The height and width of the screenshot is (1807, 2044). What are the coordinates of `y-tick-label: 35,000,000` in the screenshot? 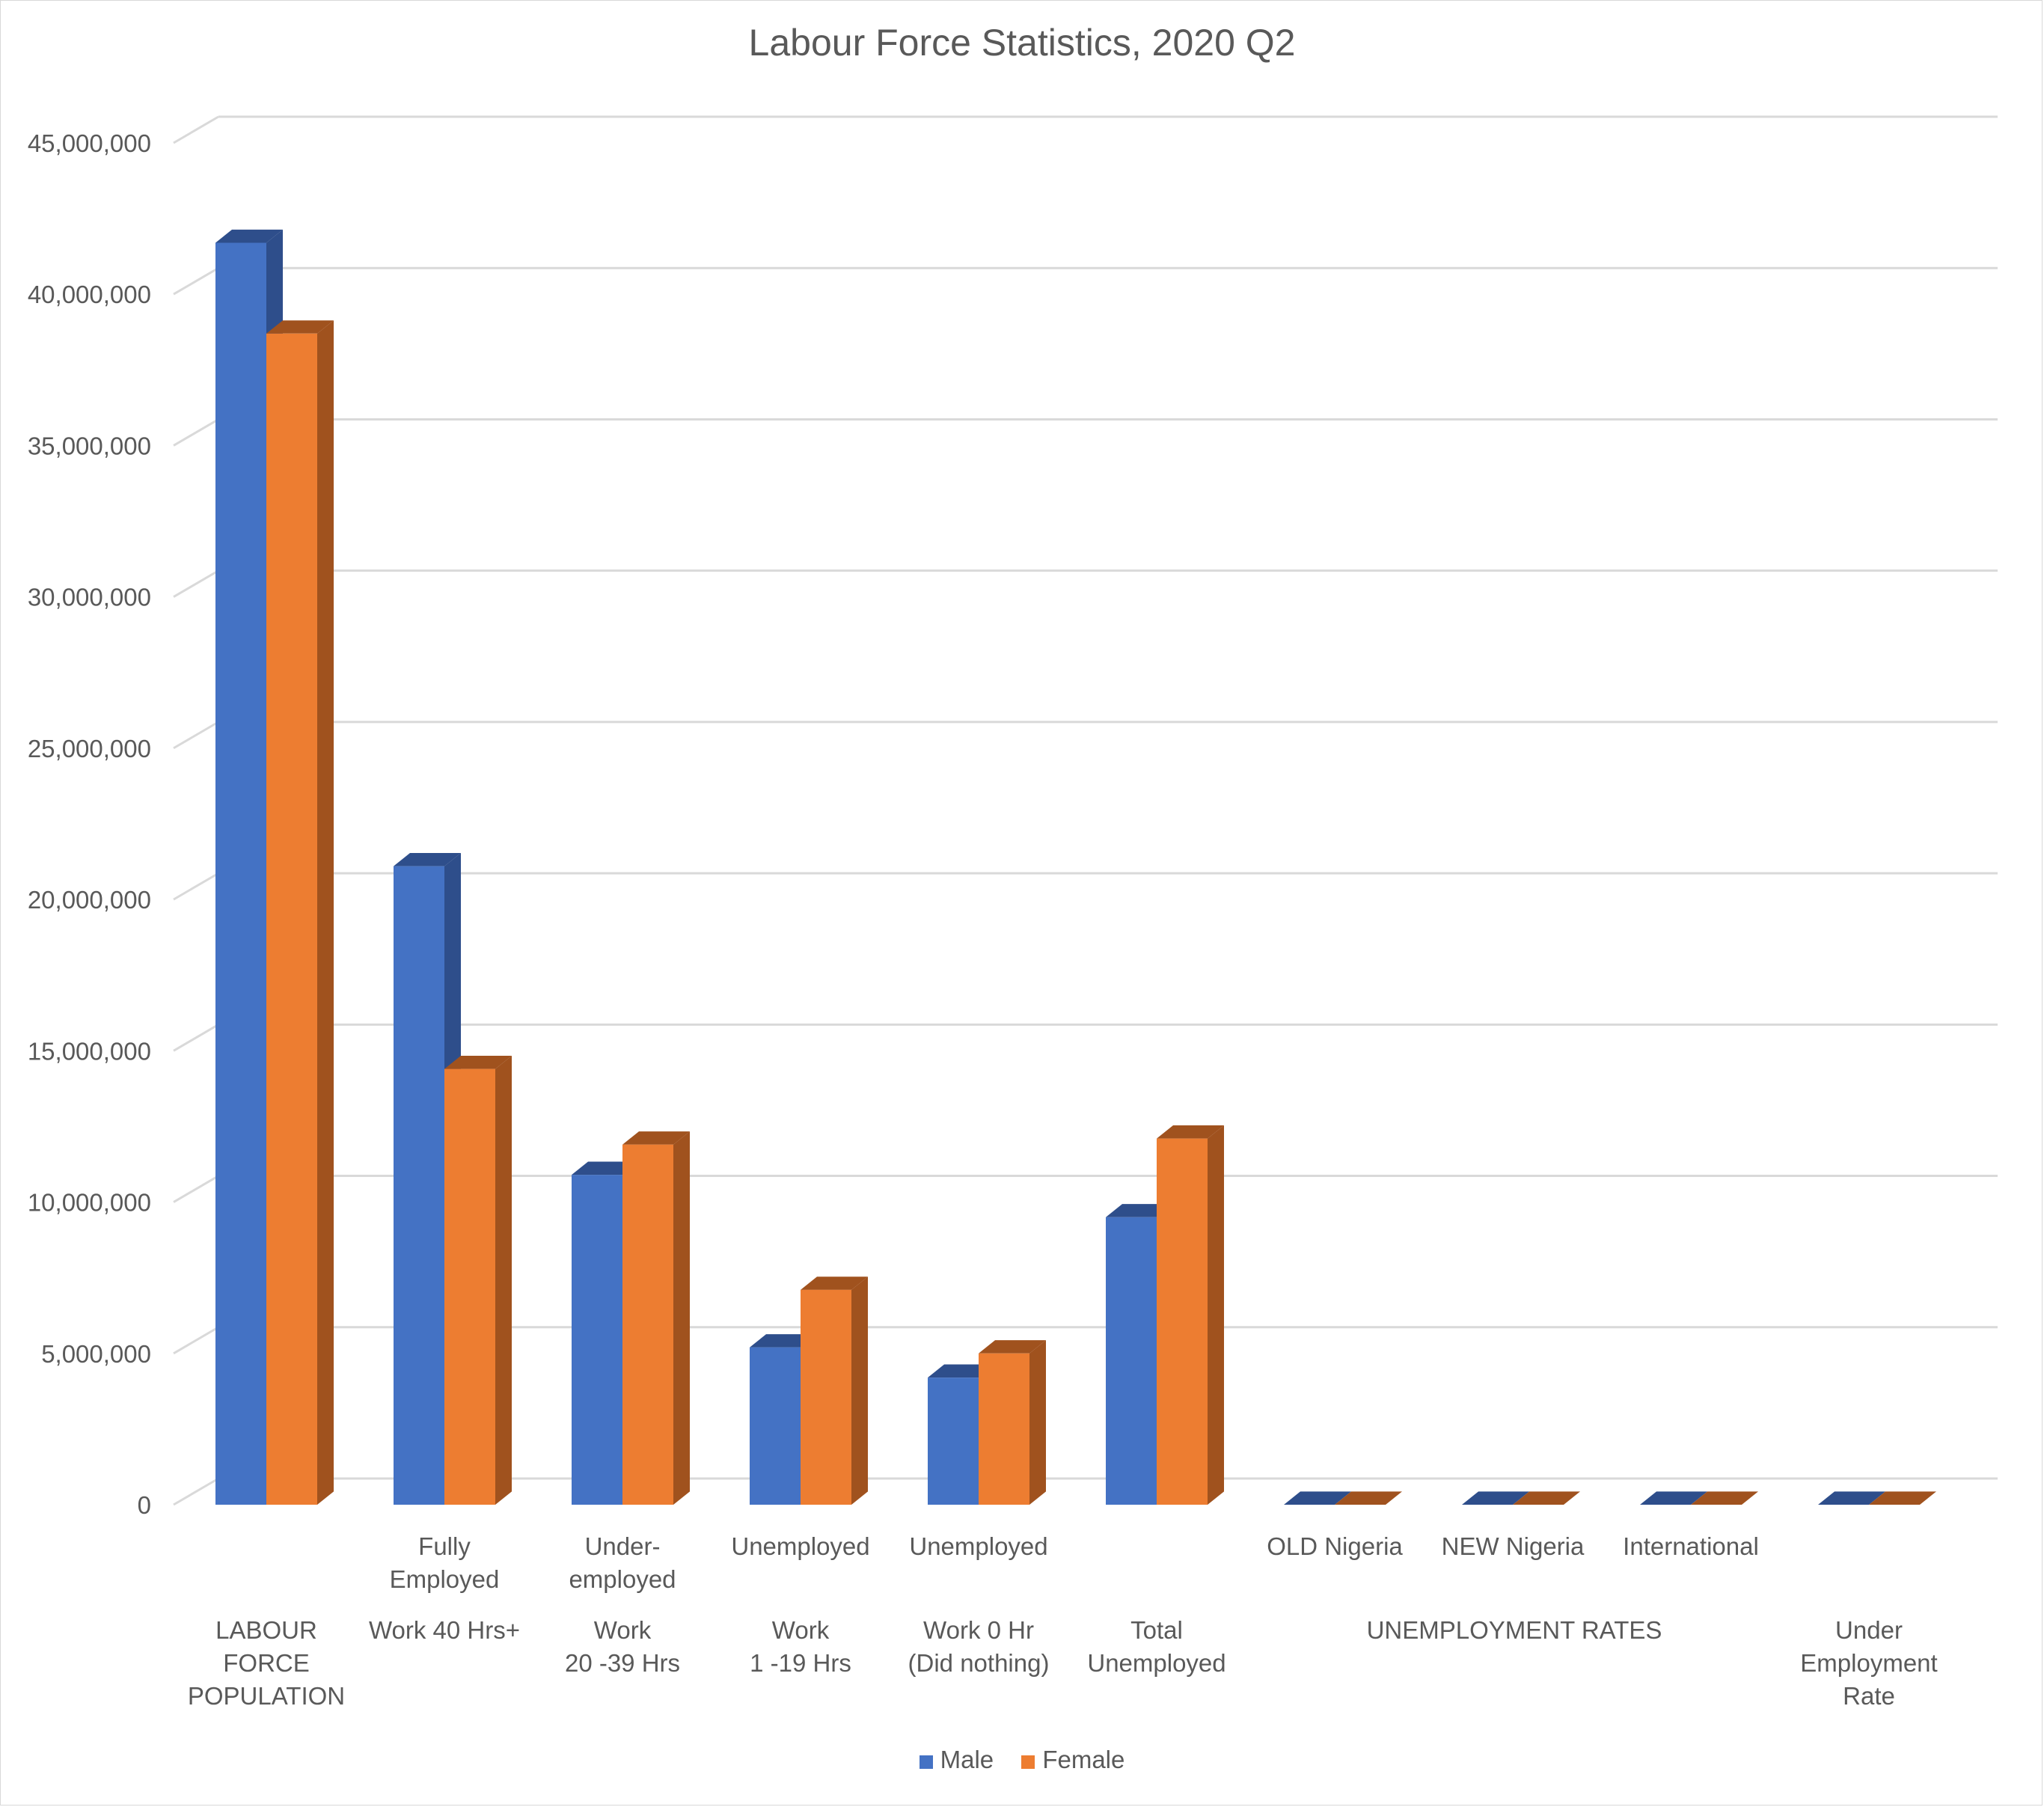 It's located at (89, 446).